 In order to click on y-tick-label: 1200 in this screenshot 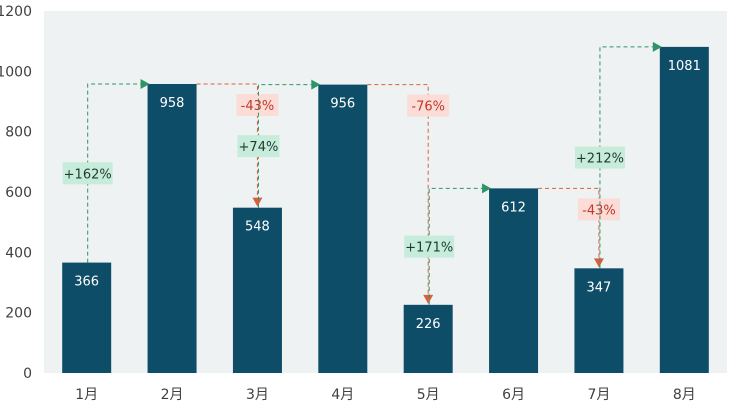, I will do `click(16, 12)`.